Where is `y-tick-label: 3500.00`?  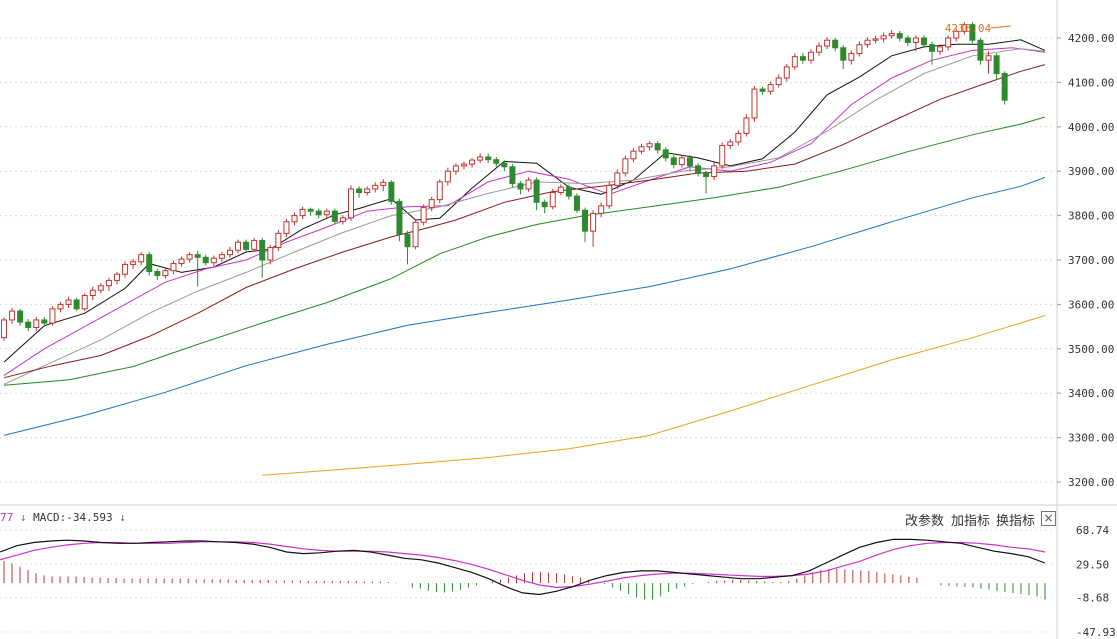 y-tick-label: 3500.00 is located at coordinates (1091, 349).